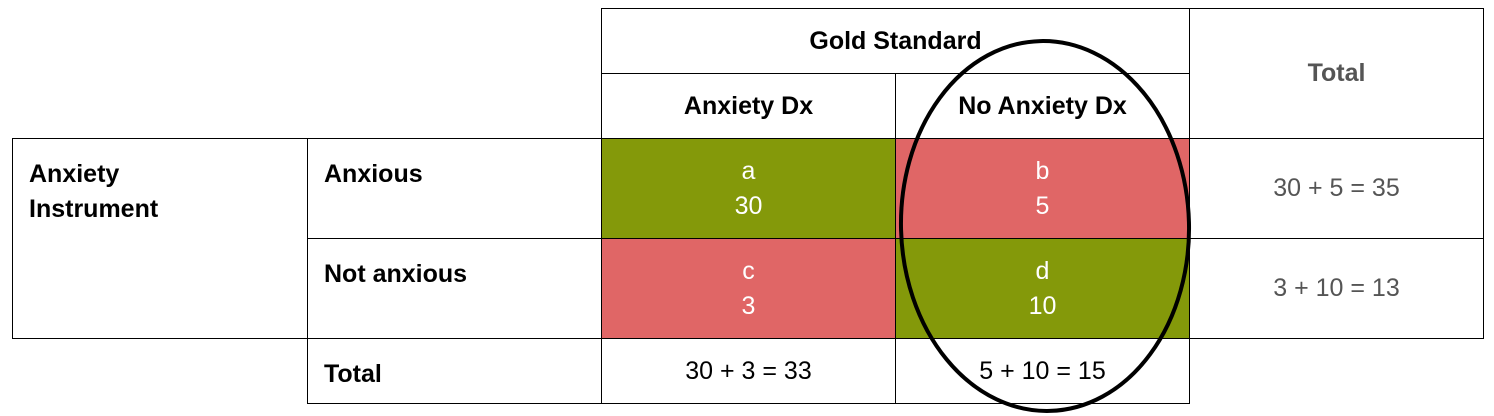 Image resolution: width=1494 pixels, height=416 pixels. Describe the element at coordinates (1042, 205) in the screenshot. I see `cell-b-value: 5` at that location.